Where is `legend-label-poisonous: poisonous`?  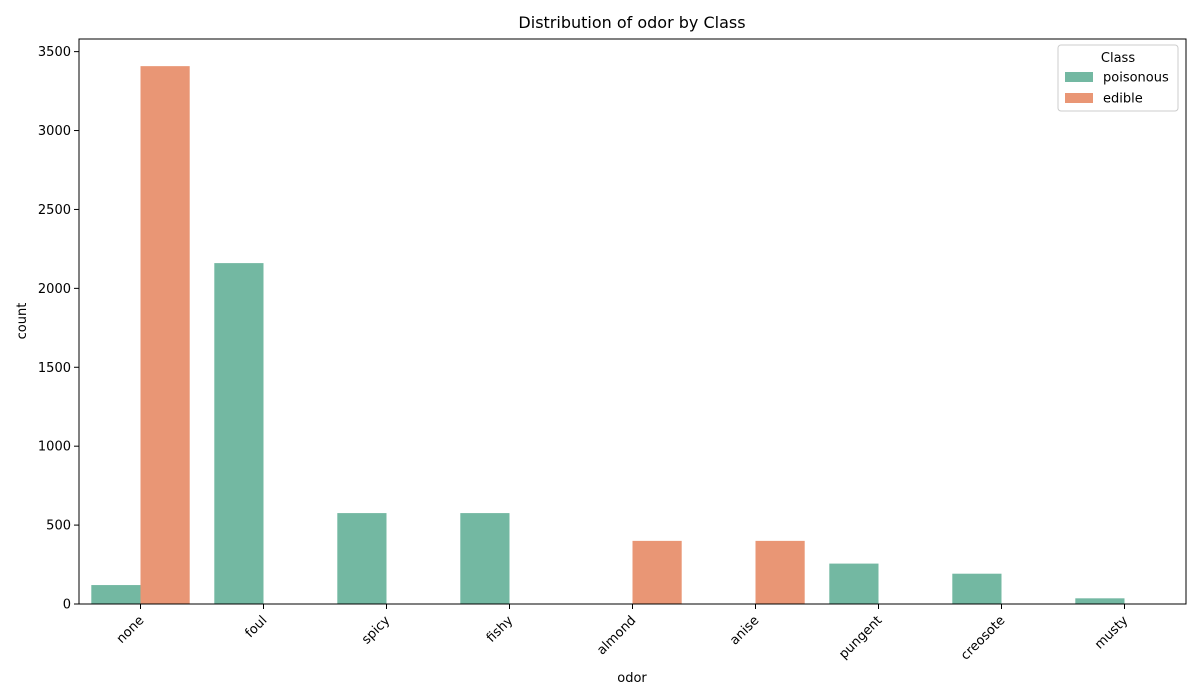 legend-label-poisonous: poisonous is located at coordinates (1136, 78).